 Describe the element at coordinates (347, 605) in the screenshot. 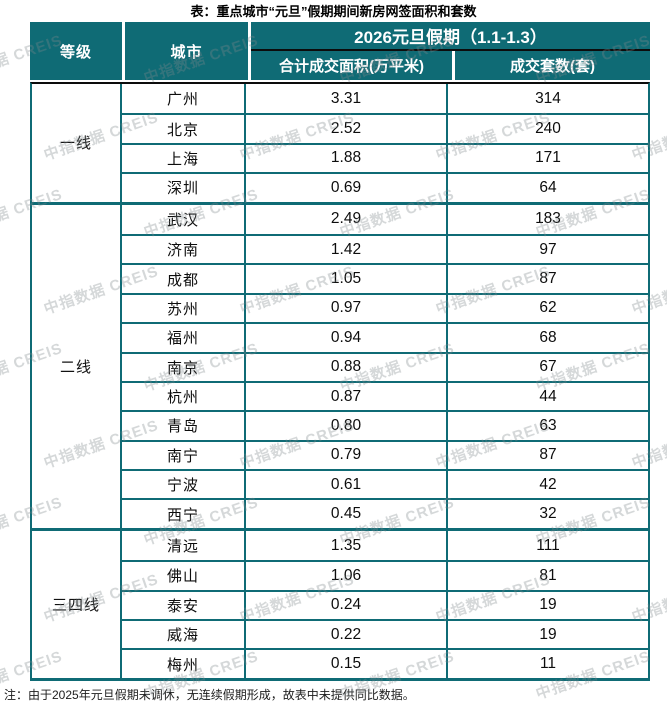

I see `cell-area: 0.24` at that location.